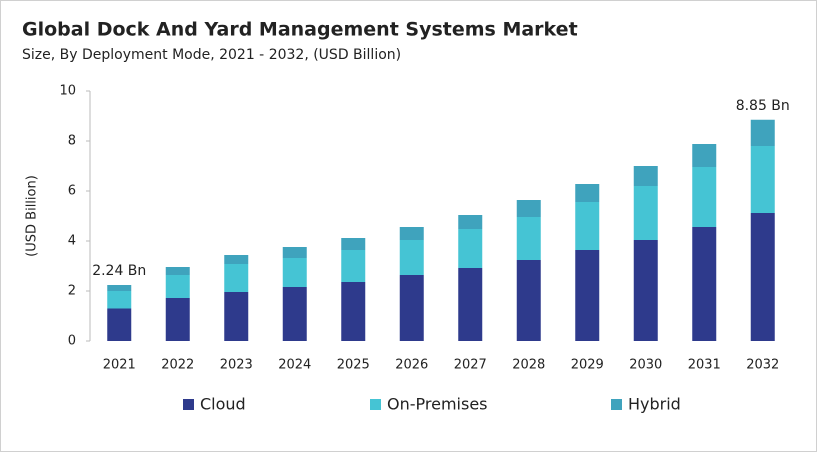  Describe the element at coordinates (762, 365) in the screenshot. I see `x-tick-label: 2032` at that location.